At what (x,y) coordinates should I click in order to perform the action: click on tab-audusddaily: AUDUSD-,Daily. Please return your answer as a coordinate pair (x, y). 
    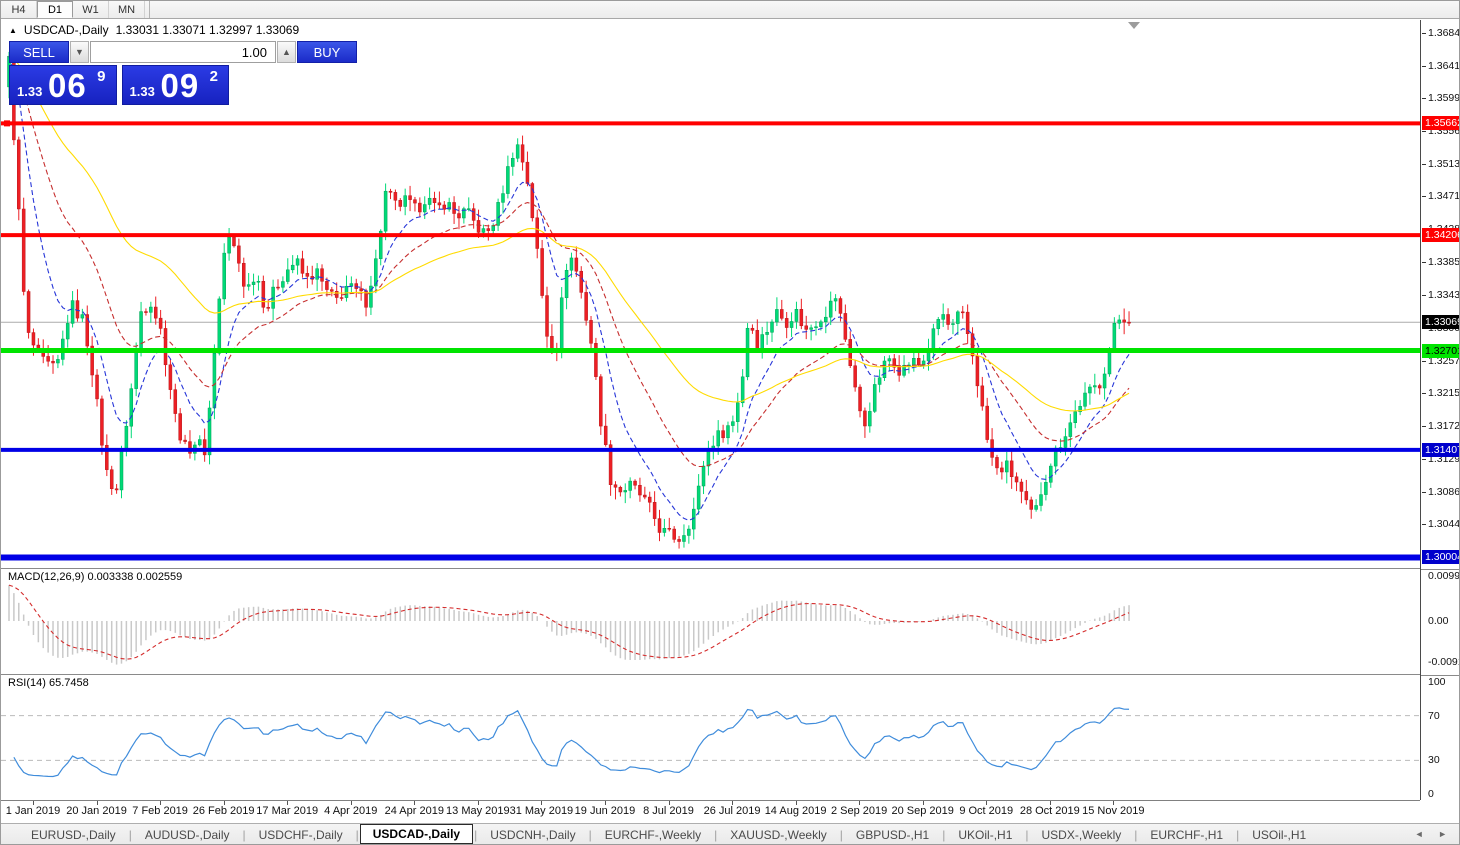
    Looking at the image, I should click on (187, 835).